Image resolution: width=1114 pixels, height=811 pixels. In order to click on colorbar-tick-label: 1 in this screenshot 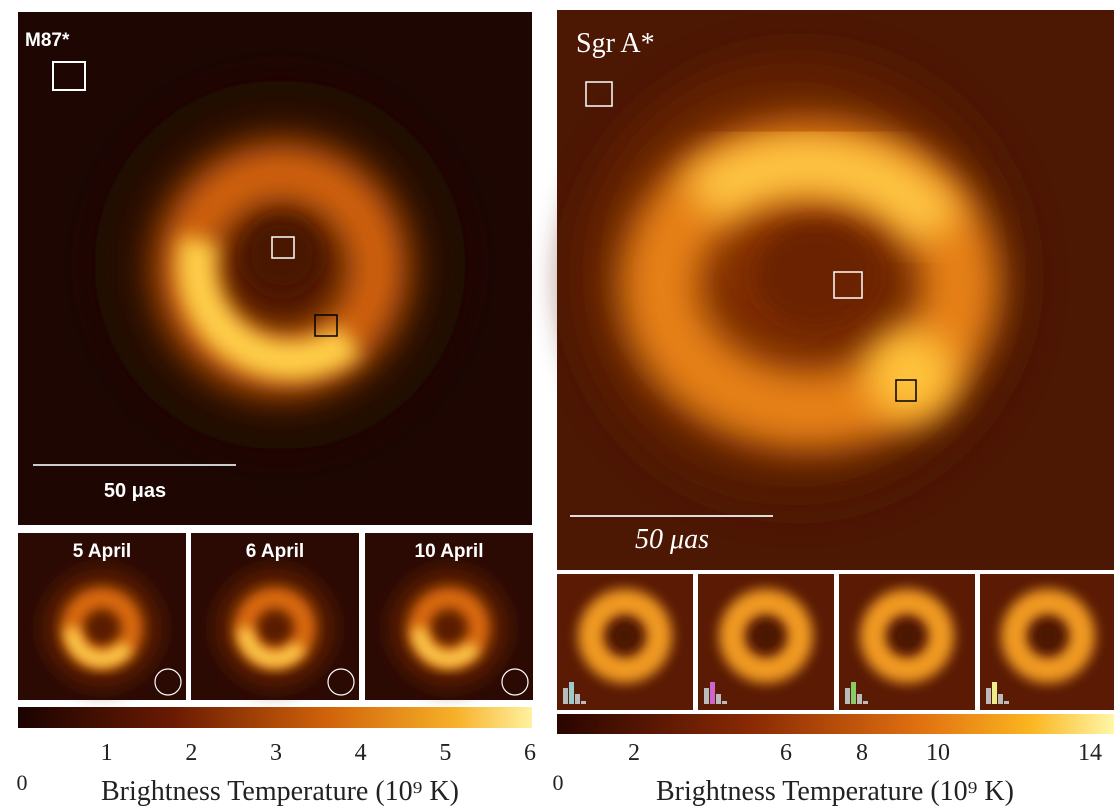, I will do `click(107, 753)`.